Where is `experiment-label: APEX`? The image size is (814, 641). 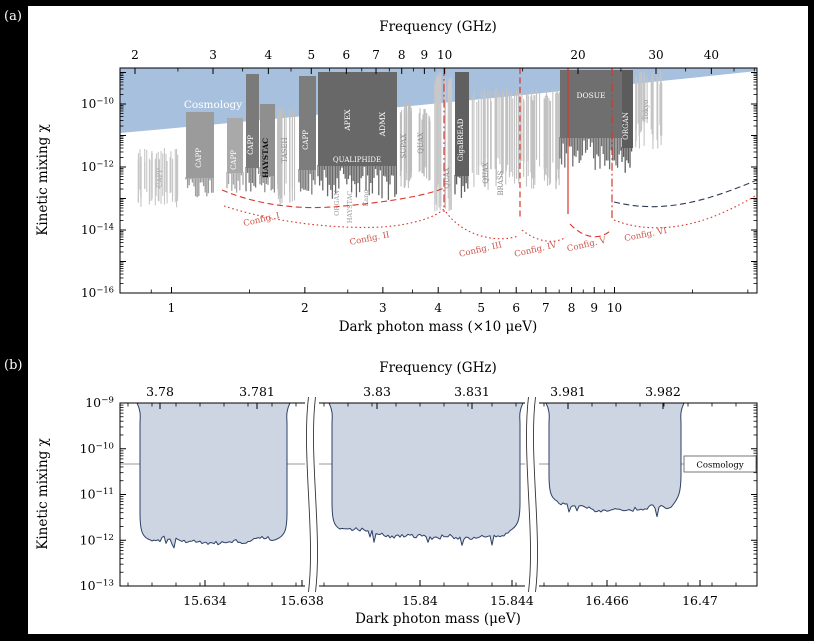
experiment-label: APEX is located at coordinates (347, 120).